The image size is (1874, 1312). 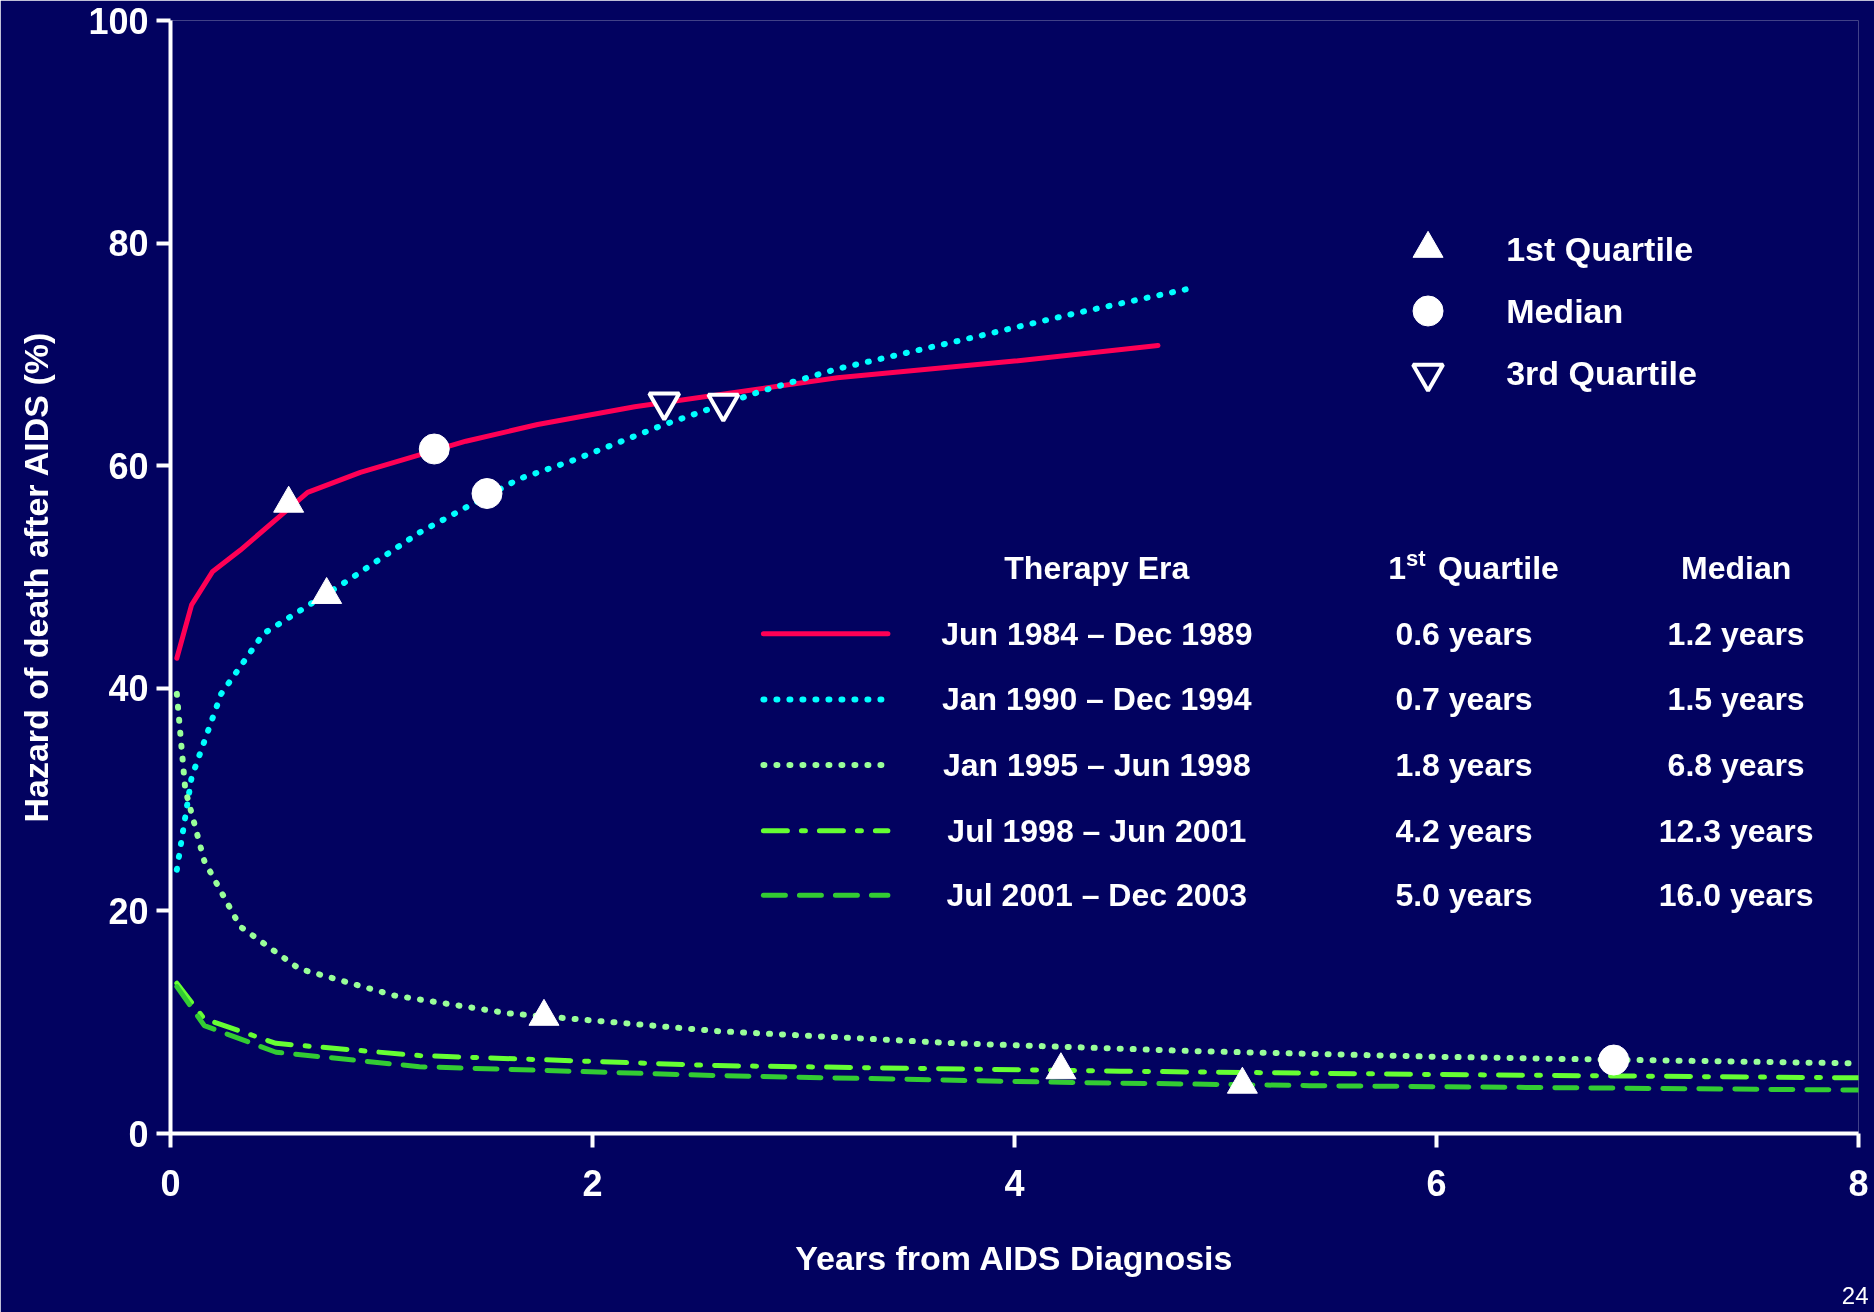 I want to click on annotation: 6.8 years, so click(x=1736, y=765).